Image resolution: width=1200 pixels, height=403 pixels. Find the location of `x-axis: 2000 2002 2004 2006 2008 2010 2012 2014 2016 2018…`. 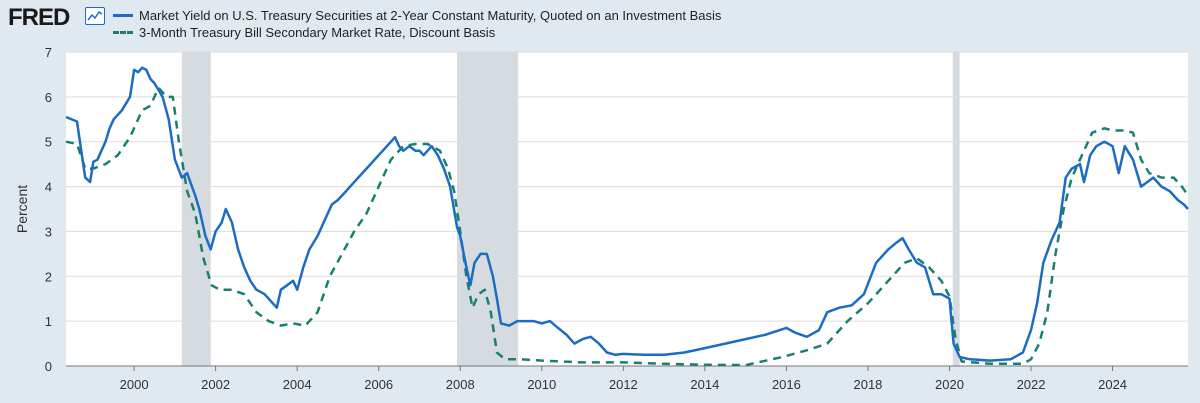

x-axis: 2000 2002 2004 2006 2008 2010 2012 2014 2016 2018… is located at coordinates (627, 378).